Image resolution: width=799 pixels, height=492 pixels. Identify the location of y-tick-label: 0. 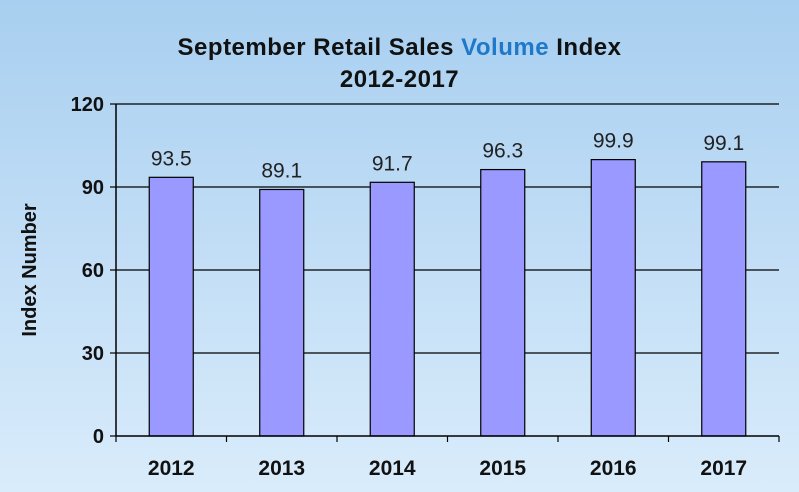
(98, 437).